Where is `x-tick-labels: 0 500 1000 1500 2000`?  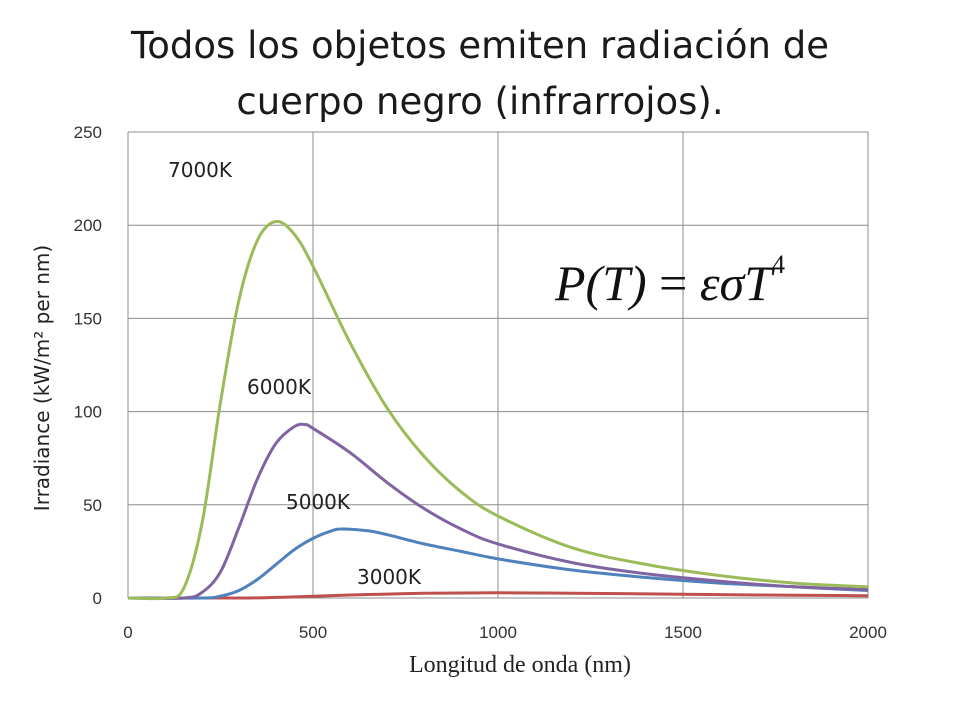 x-tick-labels: 0 500 1000 1500 2000 is located at coordinates (505, 632).